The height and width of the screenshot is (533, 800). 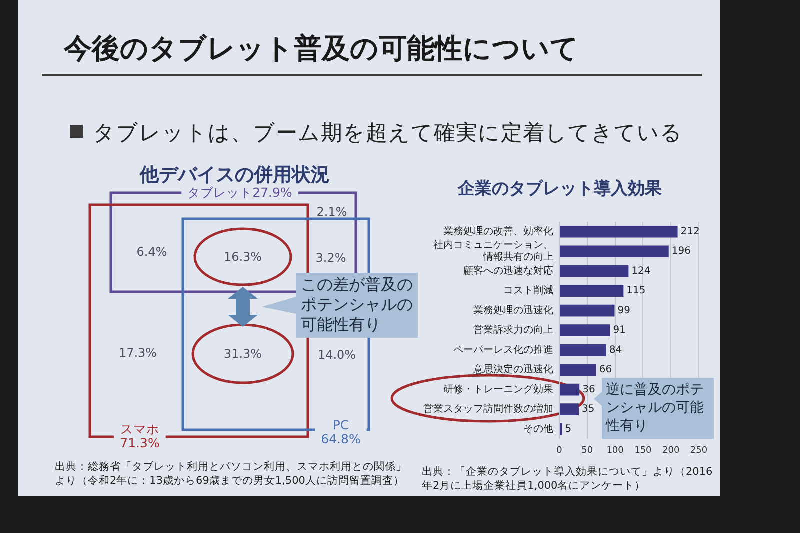 I want to click on data-label: 115, so click(x=636, y=291).